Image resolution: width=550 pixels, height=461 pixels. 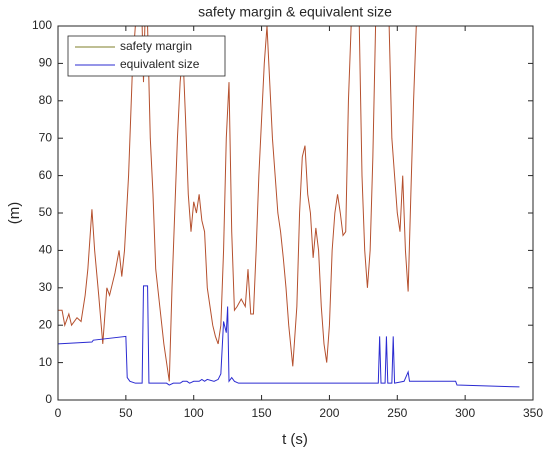 I want to click on chart-title: safety margin & equivalent size, so click(x=295, y=12).